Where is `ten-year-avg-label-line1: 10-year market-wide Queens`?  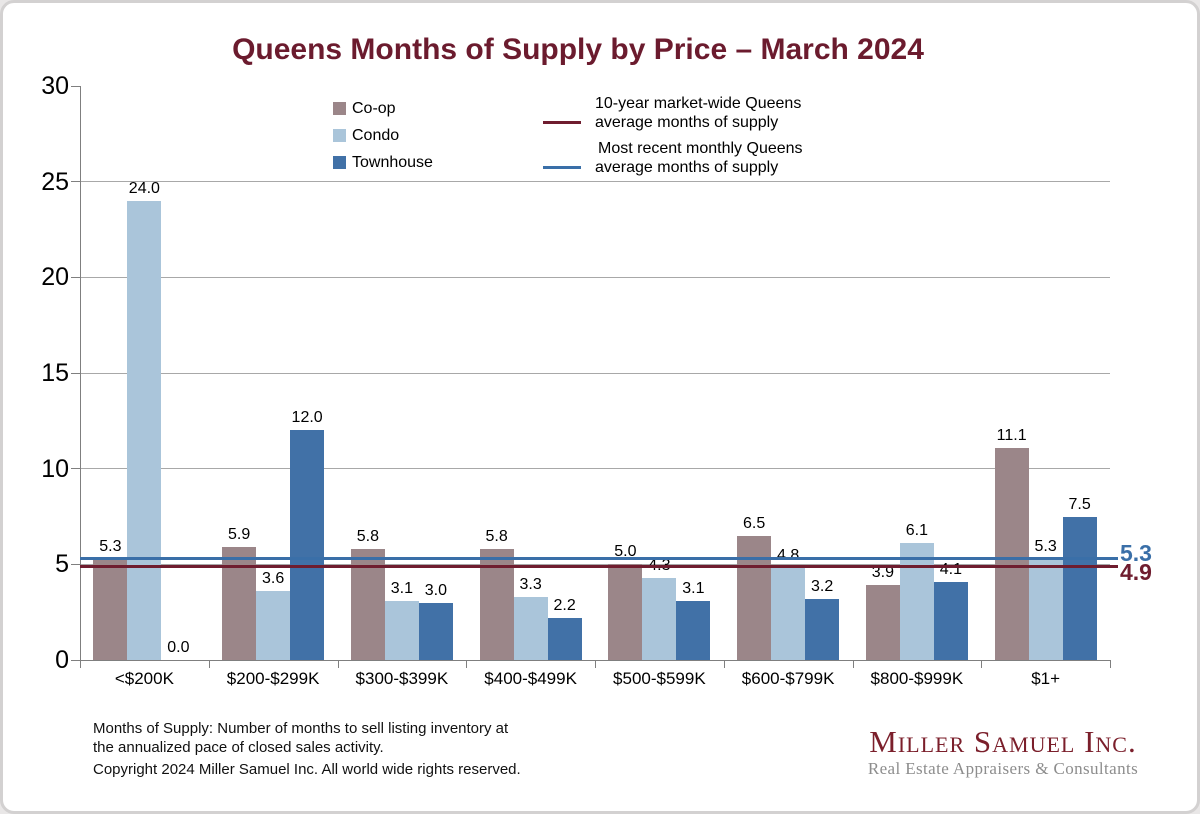
ten-year-avg-label-line1: 10-year market-wide Queens is located at coordinates (698, 103).